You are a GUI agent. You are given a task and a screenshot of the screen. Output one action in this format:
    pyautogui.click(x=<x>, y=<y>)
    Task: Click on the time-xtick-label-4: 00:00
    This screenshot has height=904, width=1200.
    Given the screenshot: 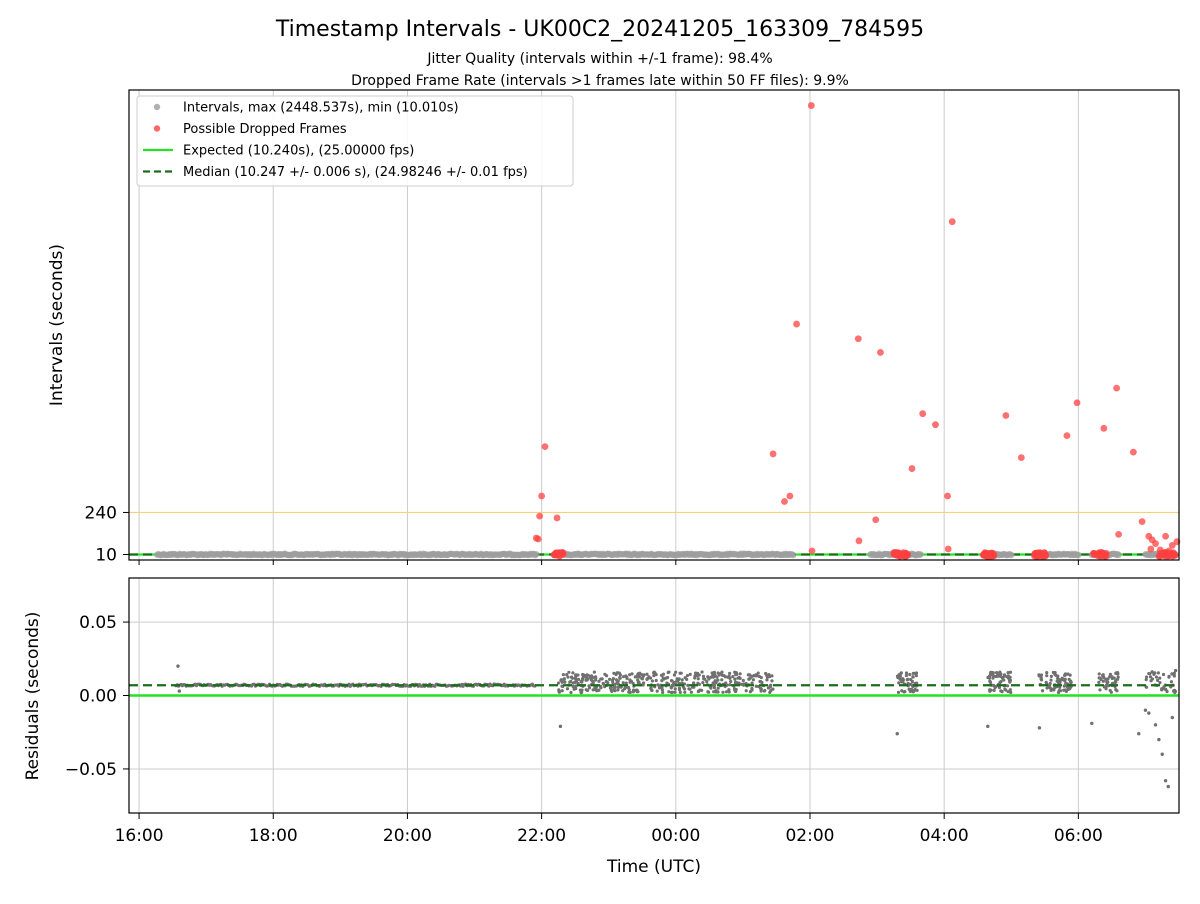 What is the action you would take?
    pyautogui.click(x=675, y=836)
    